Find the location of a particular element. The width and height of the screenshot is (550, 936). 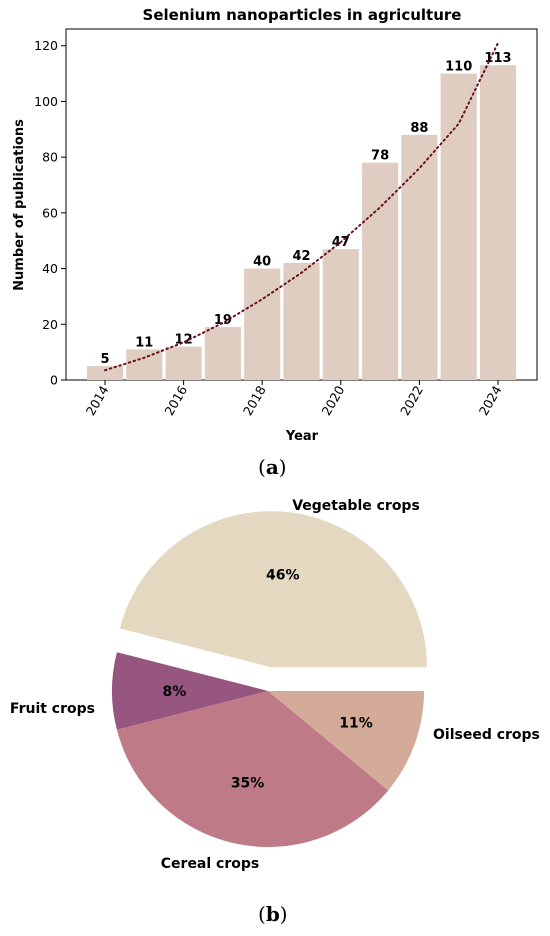

slice-percent-label: 8% is located at coordinates (175, 692).